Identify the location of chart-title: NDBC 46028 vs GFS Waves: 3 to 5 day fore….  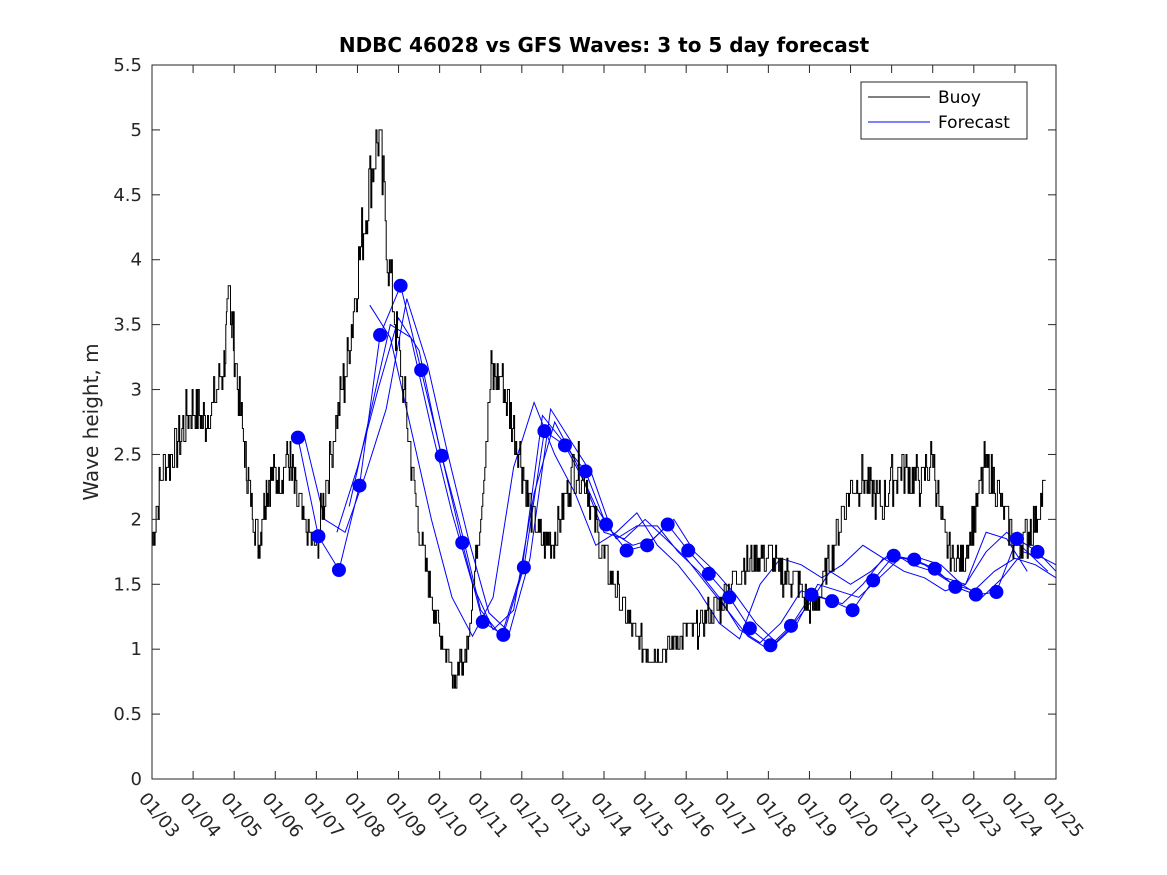
(604, 45).